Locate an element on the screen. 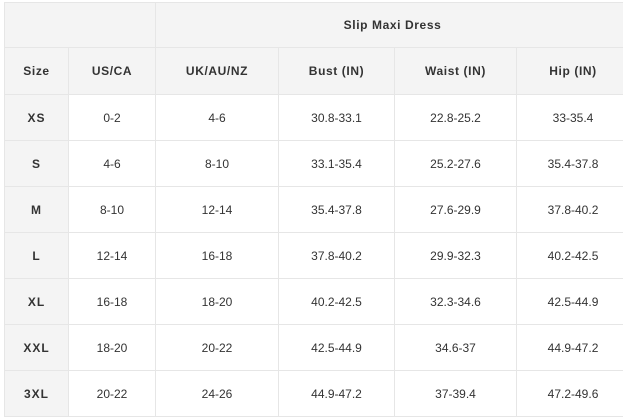 Image resolution: width=623 pixels, height=420 pixels. size-label: XXL is located at coordinates (36, 347).